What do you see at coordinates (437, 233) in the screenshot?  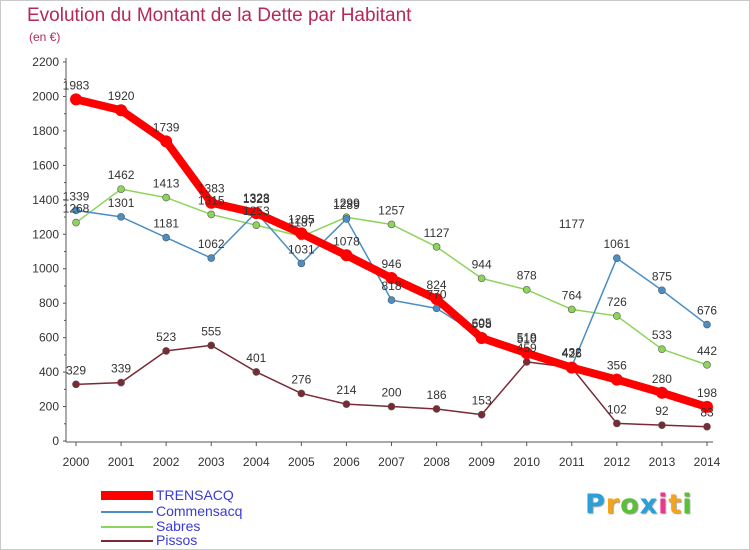 I see `data-label: 1127` at bounding box center [437, 233].